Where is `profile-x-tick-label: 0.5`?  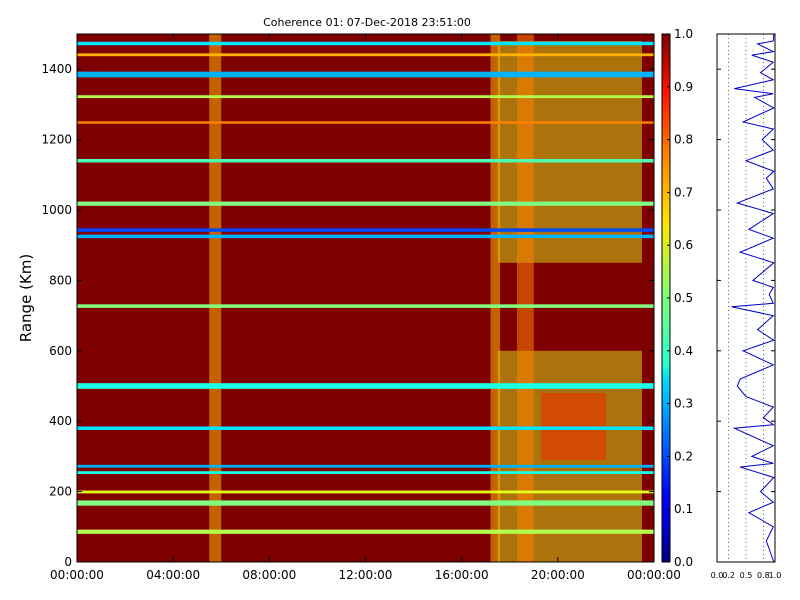 profile-x-tick-label: 0.5 is located at coordinates (746, 575).